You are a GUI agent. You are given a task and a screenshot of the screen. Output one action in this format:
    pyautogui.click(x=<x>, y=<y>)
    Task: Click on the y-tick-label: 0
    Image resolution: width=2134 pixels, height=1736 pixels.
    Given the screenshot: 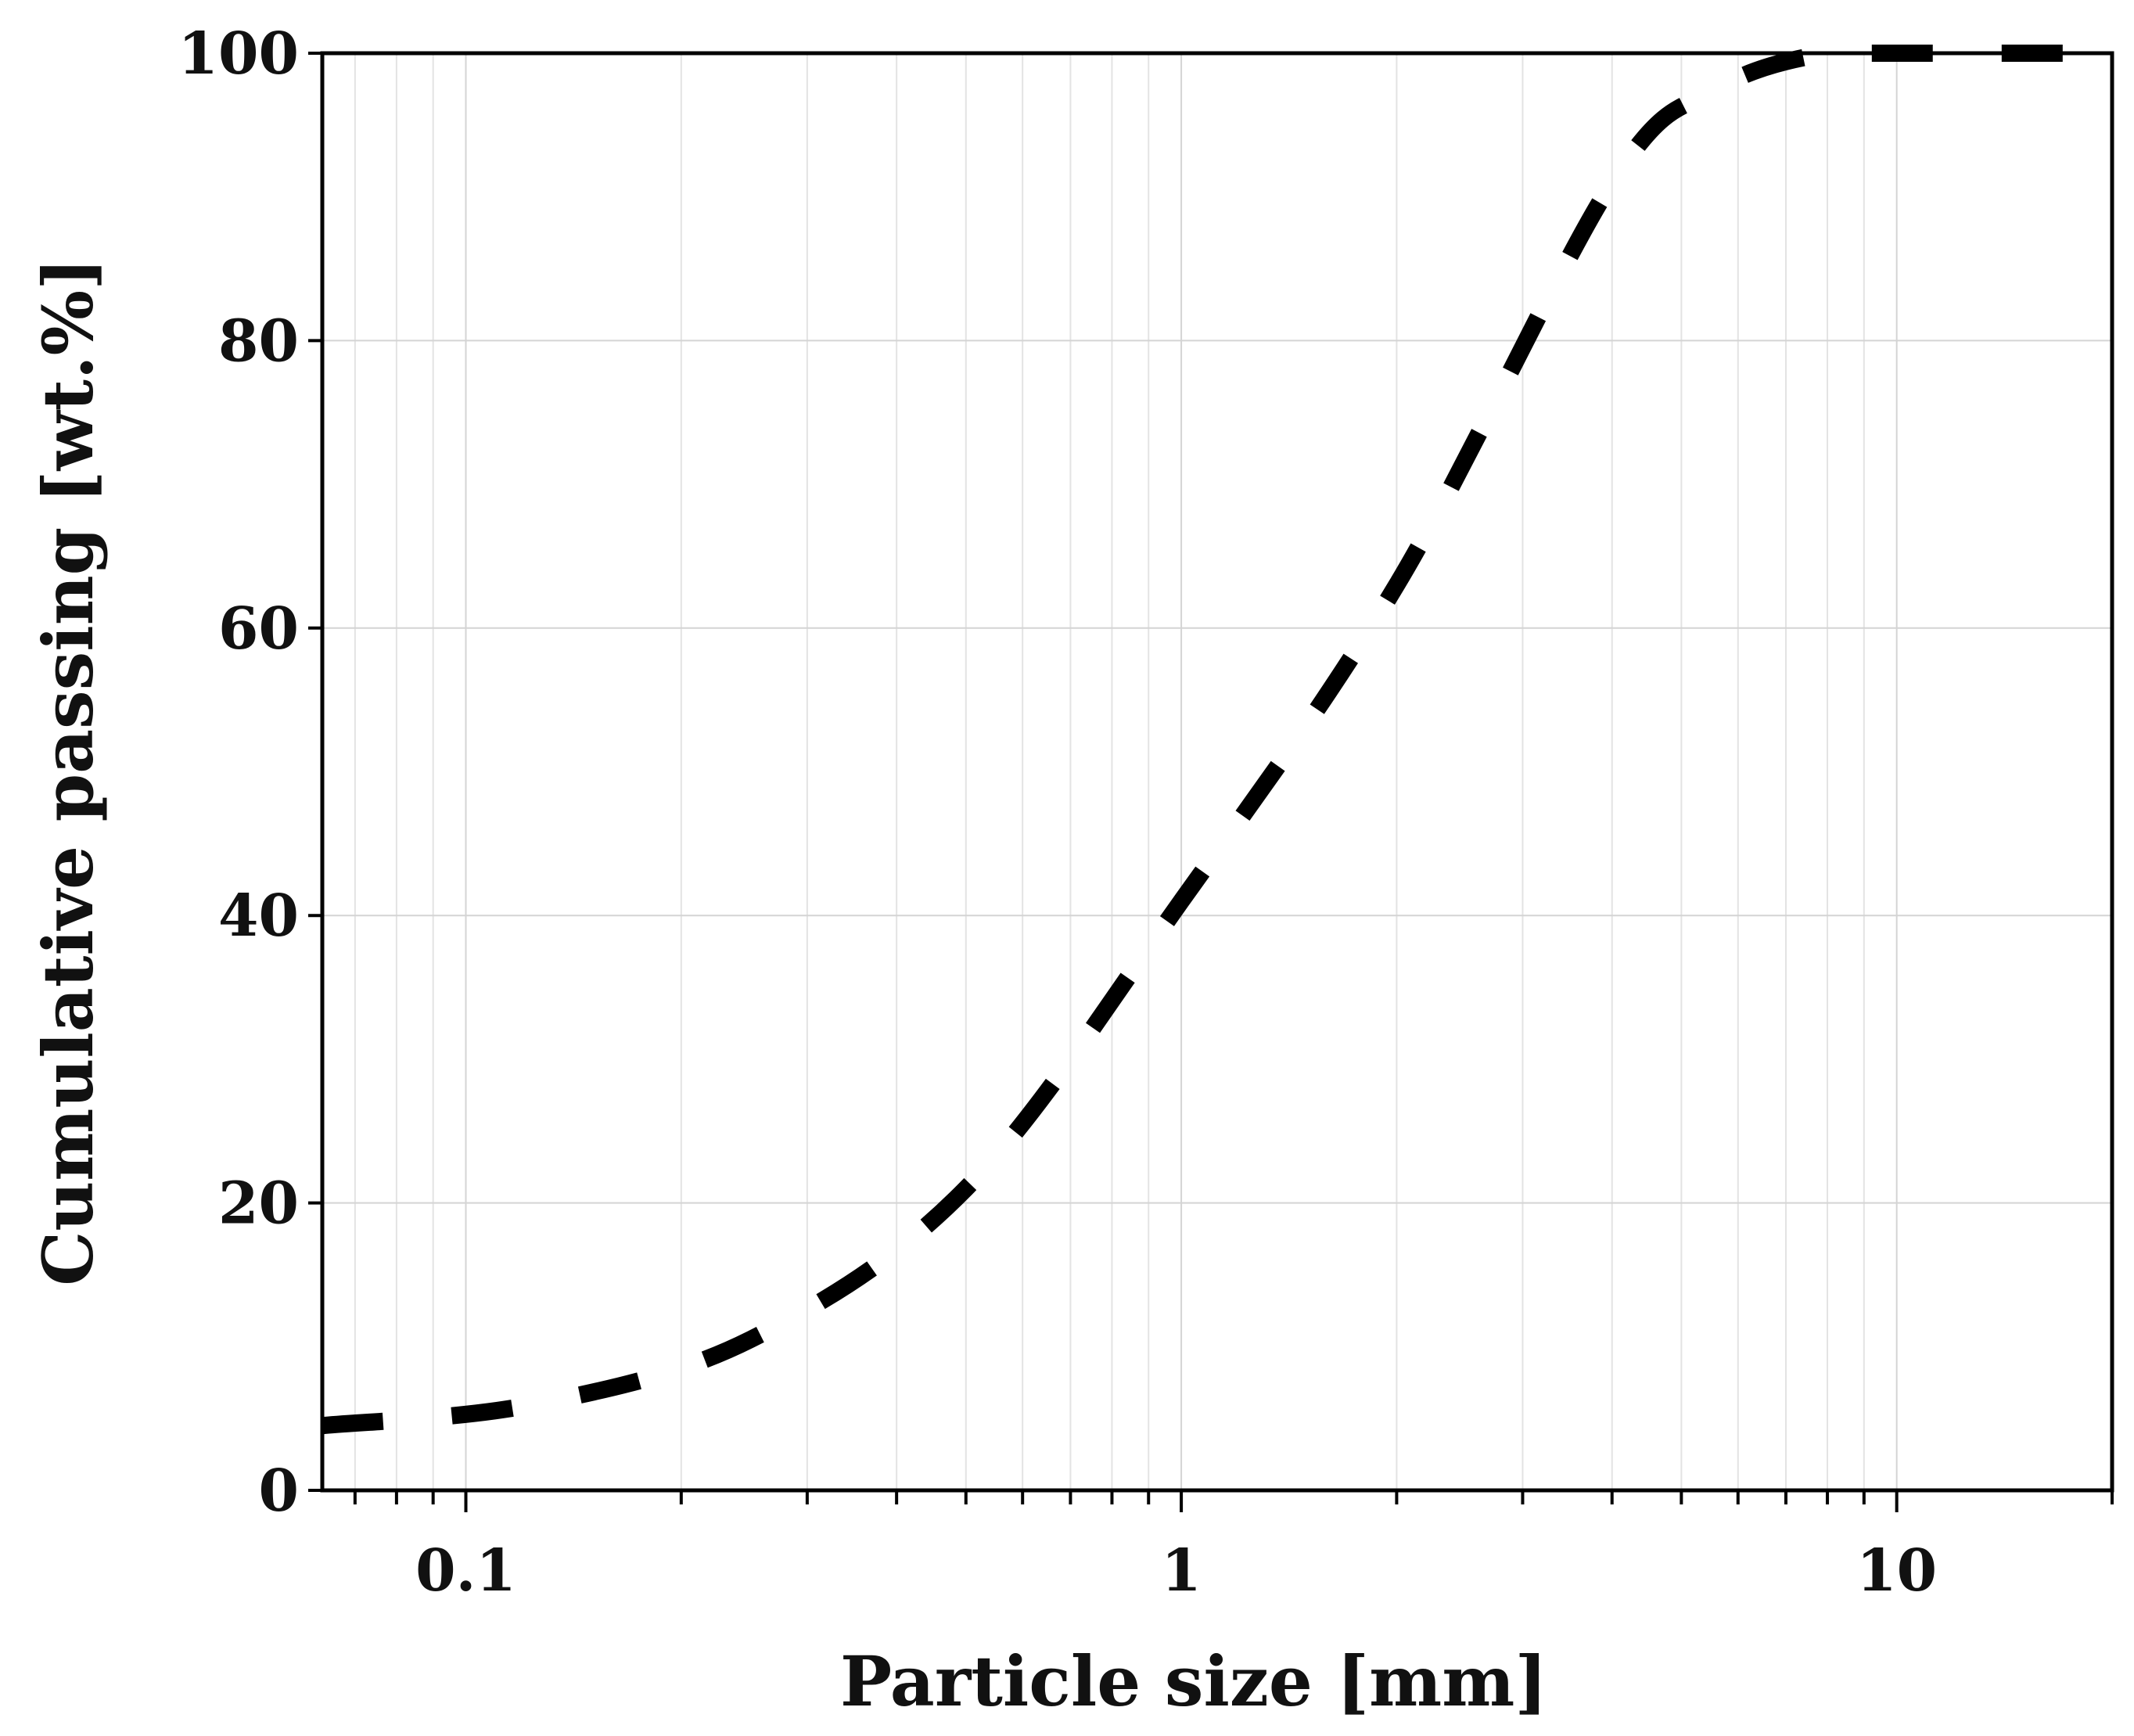 What is the action you would take?
    pyautogui.click(x=279, y=1491)
    